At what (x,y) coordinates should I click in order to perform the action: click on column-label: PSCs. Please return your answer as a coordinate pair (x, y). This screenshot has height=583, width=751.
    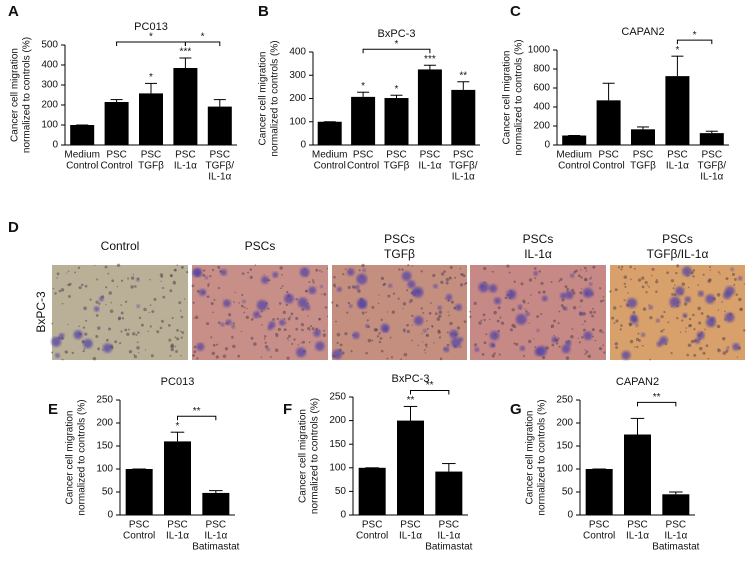
    Looking at the image, I should click on (260, 246).